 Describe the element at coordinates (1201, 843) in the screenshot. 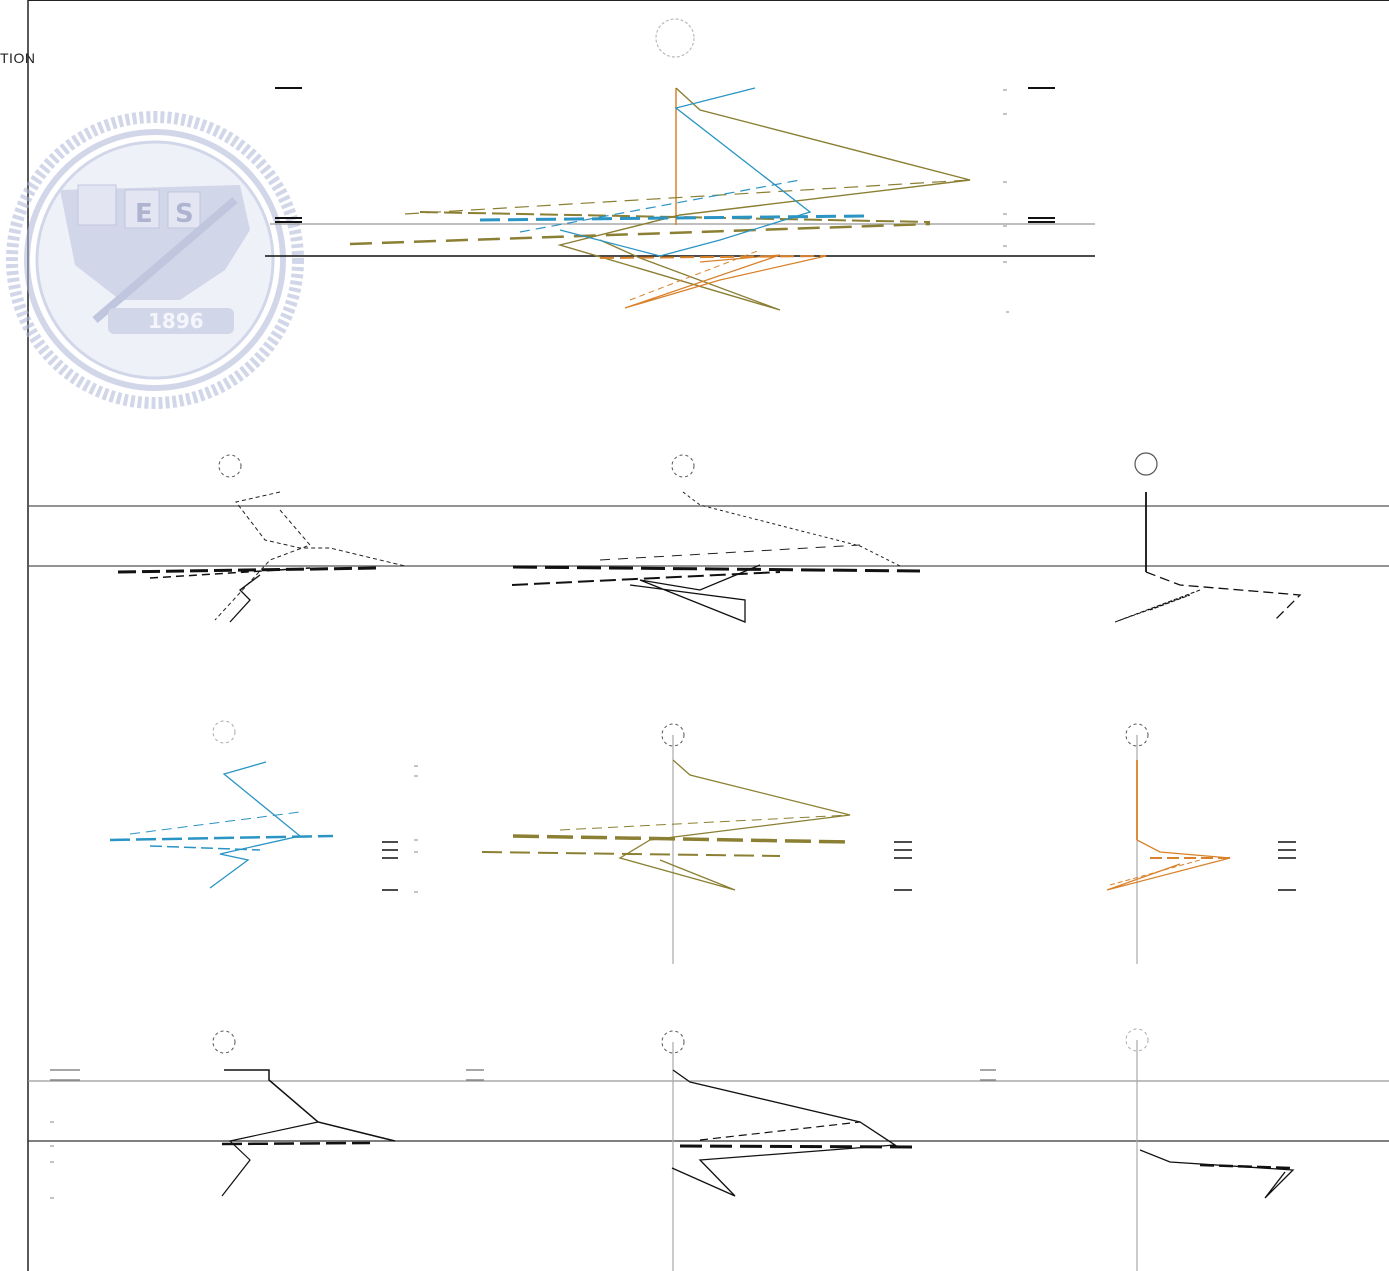

I see `row3-right-panel` at that location.